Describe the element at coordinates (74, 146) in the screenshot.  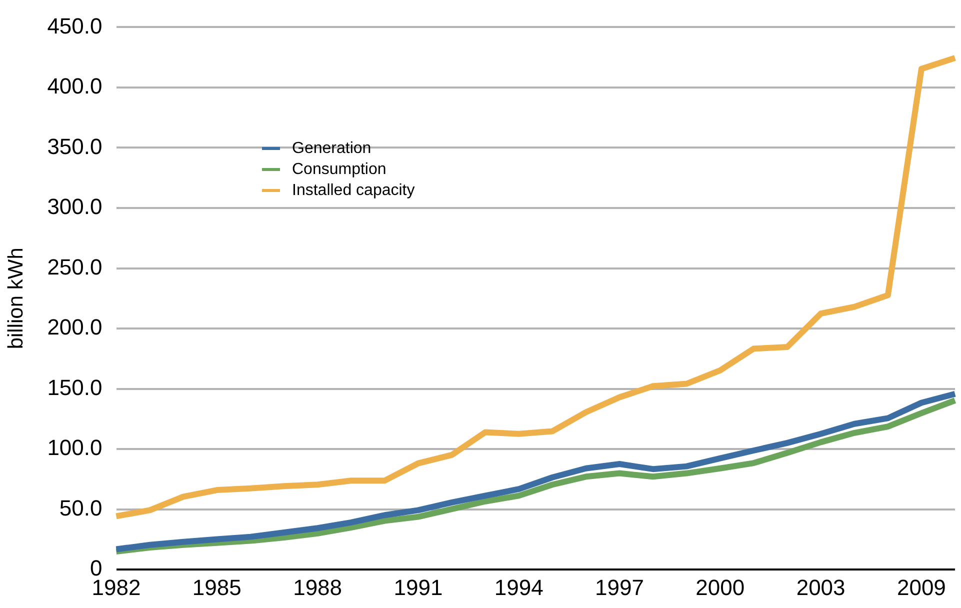
I see `y-tick-label: 350.0` at that location.